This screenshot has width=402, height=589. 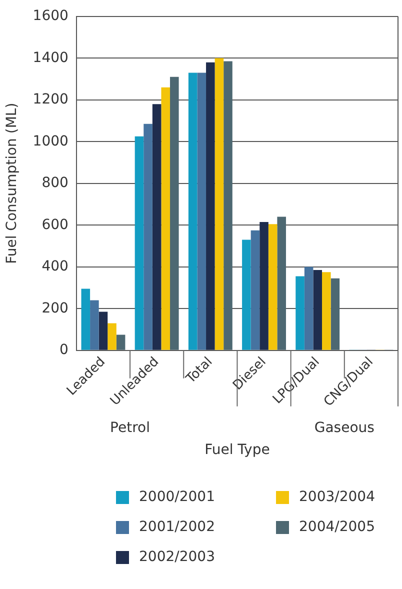 I want to click on y-tick-label: 1600, so click(x=50, y=16).